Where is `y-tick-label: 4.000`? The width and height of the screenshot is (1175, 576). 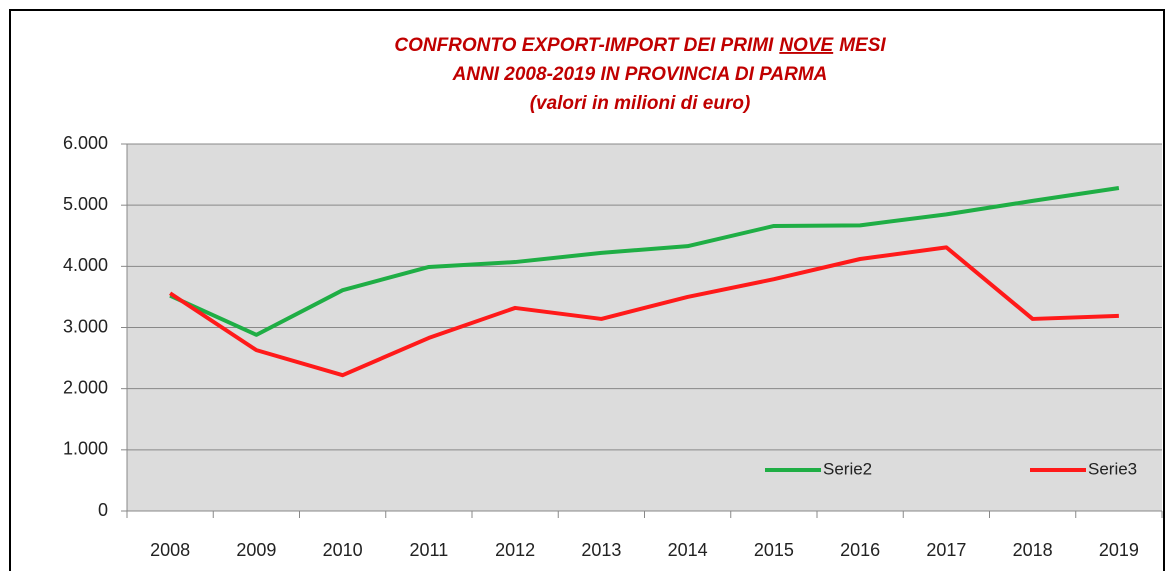 y-tick-label: 4.000 is located at coordinates (85, 265).